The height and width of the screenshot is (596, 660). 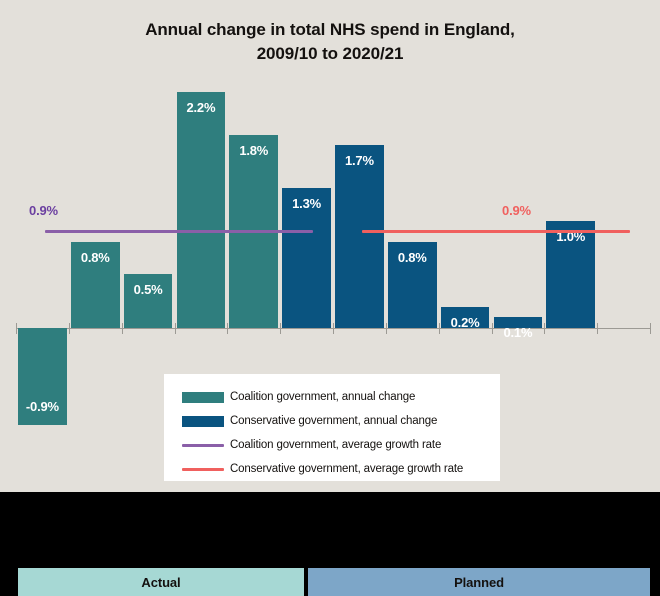 I want to click on chart-bar: -0.9%, so click(x=42, y=376).